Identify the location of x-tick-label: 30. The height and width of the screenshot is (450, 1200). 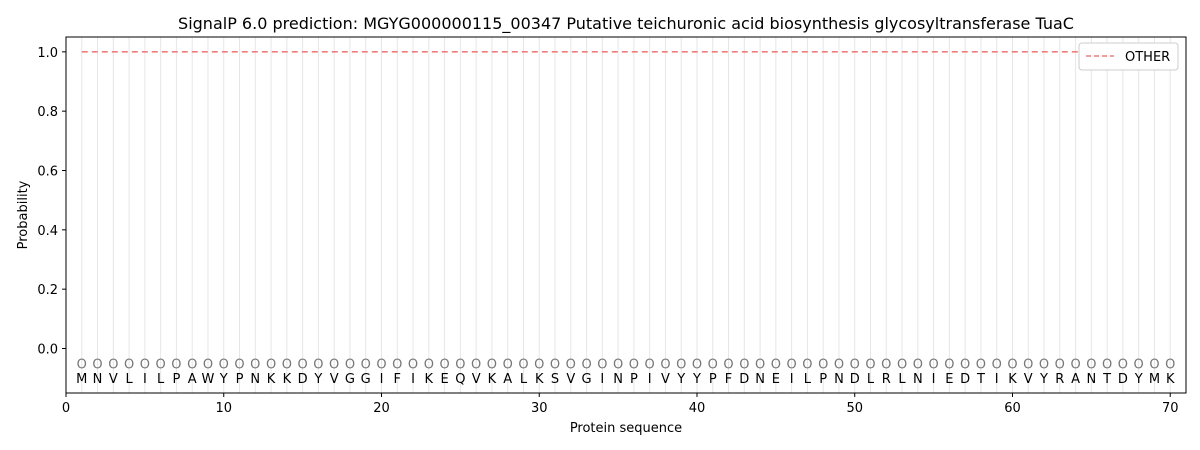
(539, 408).